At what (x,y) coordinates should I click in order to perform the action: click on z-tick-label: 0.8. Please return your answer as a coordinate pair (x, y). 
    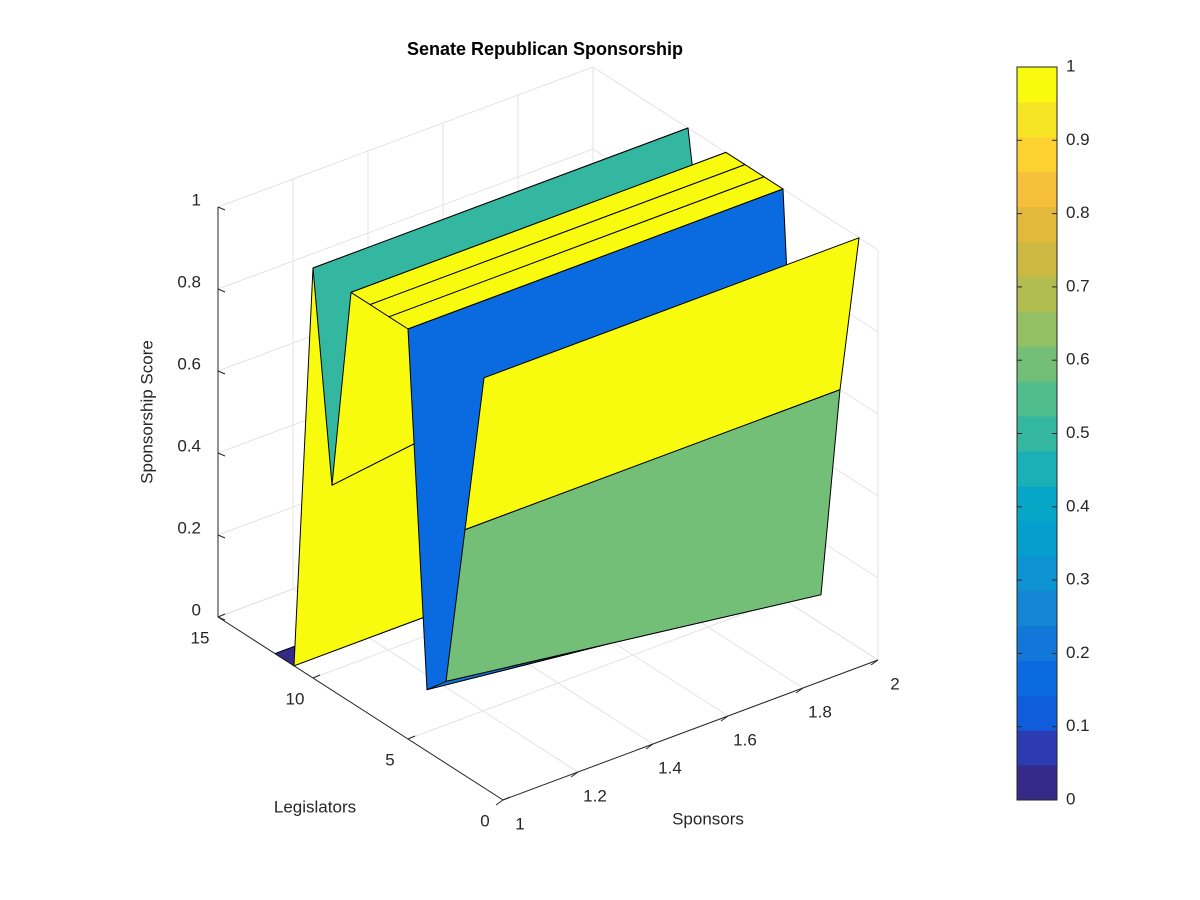
    Looking at the image, I should click on (189, 281).